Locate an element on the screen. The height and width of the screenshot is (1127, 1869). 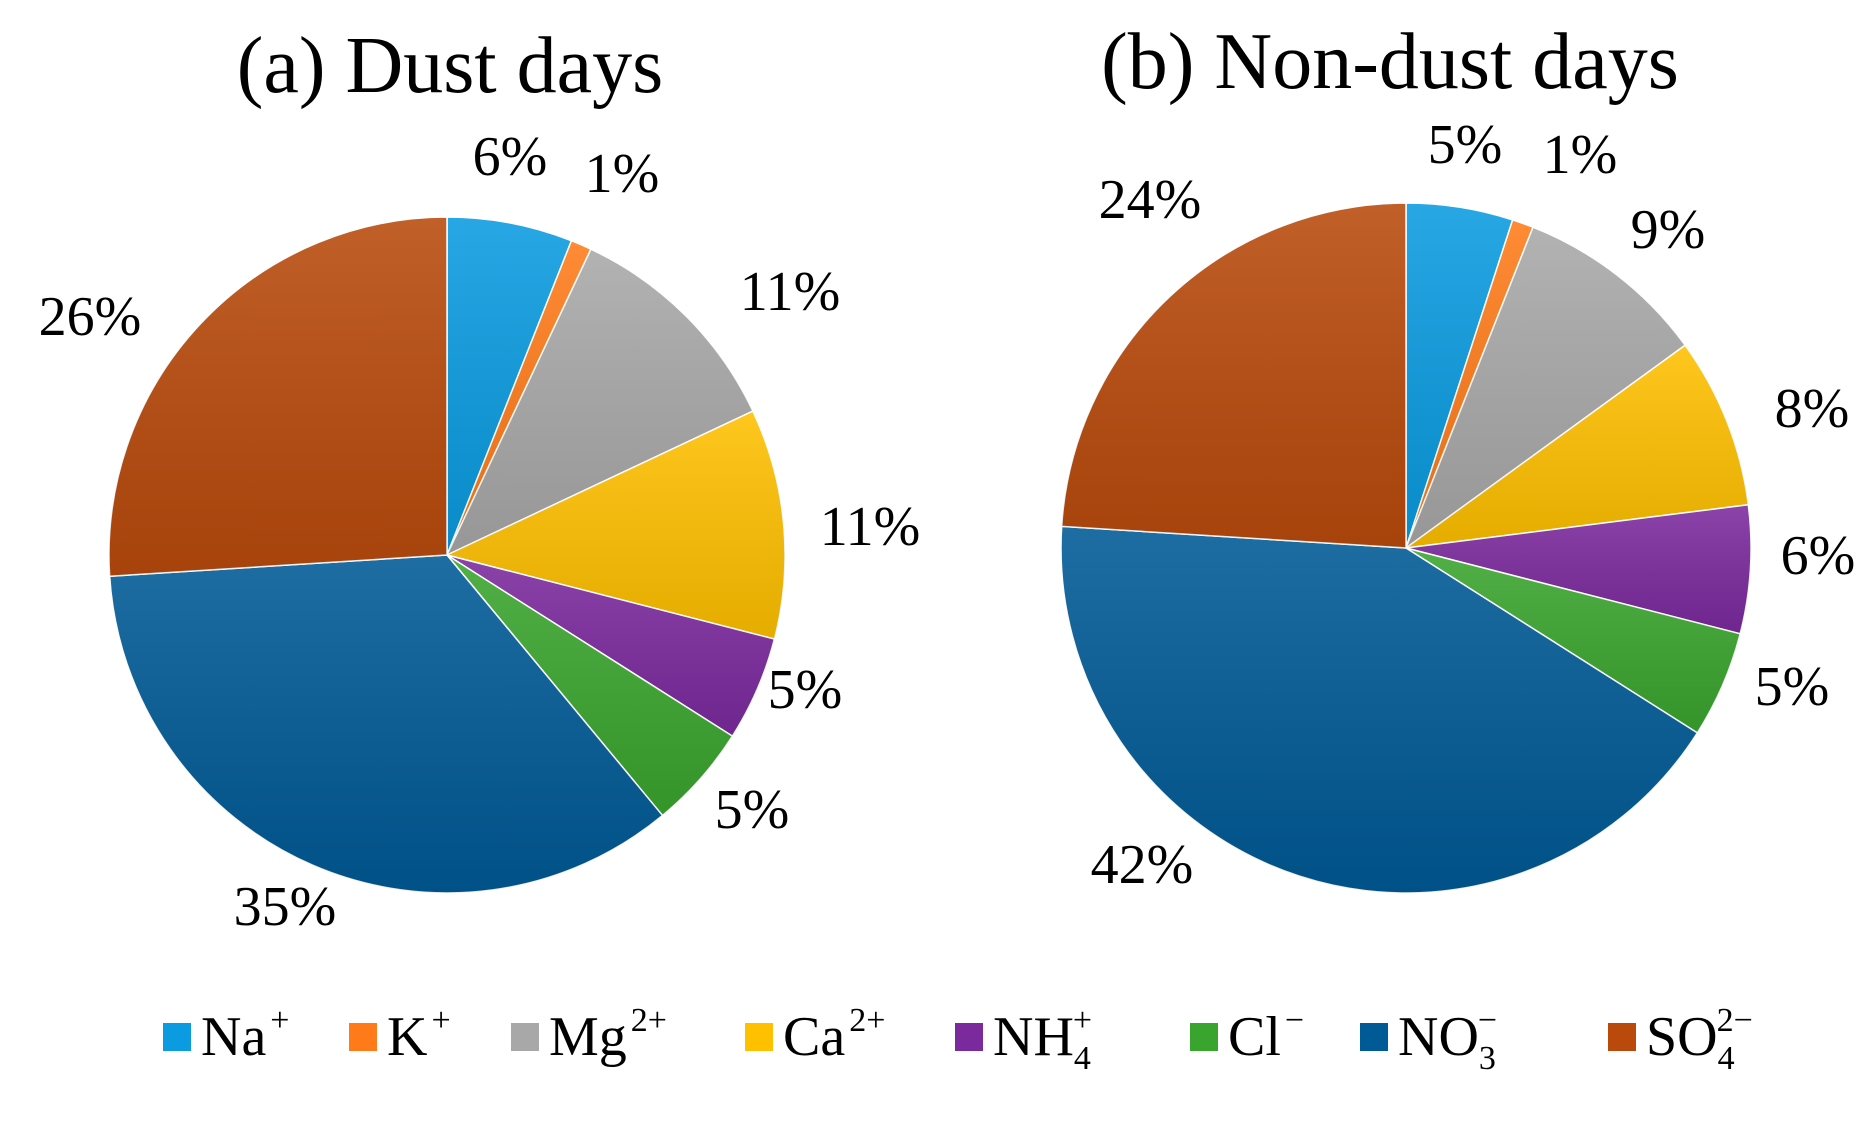
legend-label: NH4+ is located at coordinates (1042, 1039).